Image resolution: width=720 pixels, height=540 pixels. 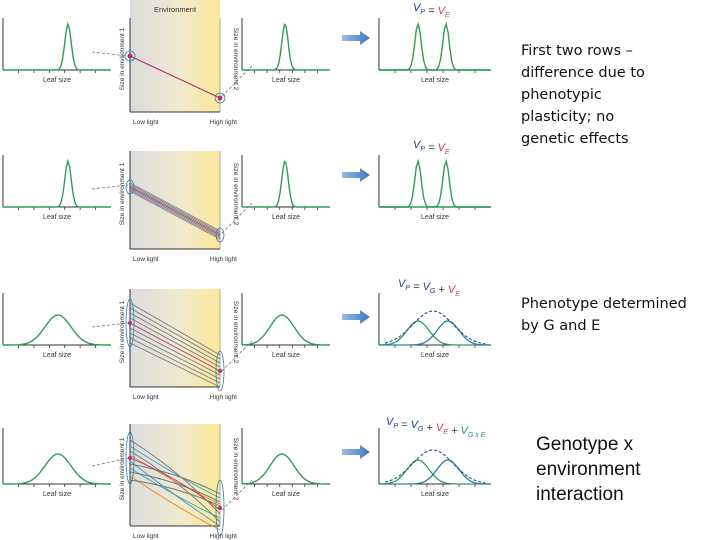 I want to click on highlight-ring-high, so click(x=220, y=98).